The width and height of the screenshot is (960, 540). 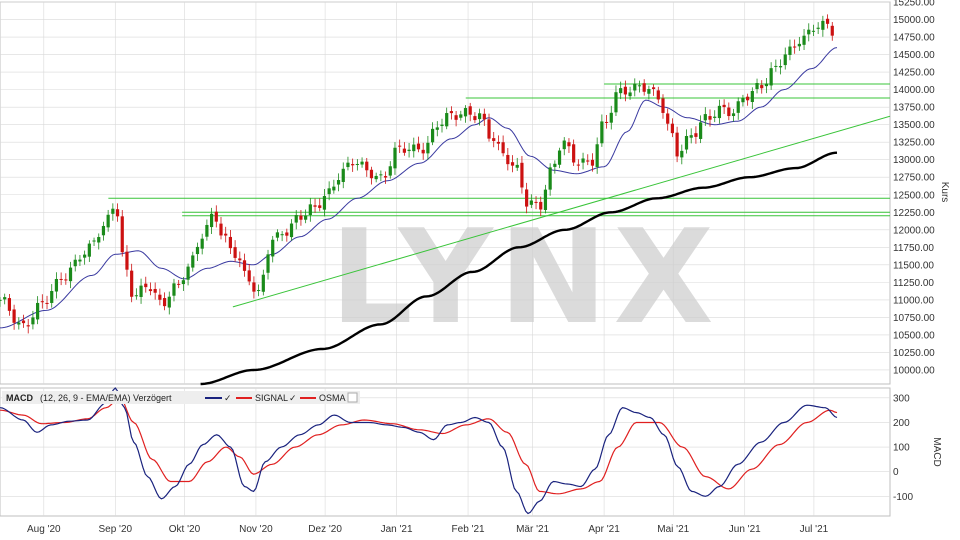 What do you see at coordinates (914, 195) in the screenshot?
I see `price-y-tick-label: 12500.00` at bounding box center [914, 195].